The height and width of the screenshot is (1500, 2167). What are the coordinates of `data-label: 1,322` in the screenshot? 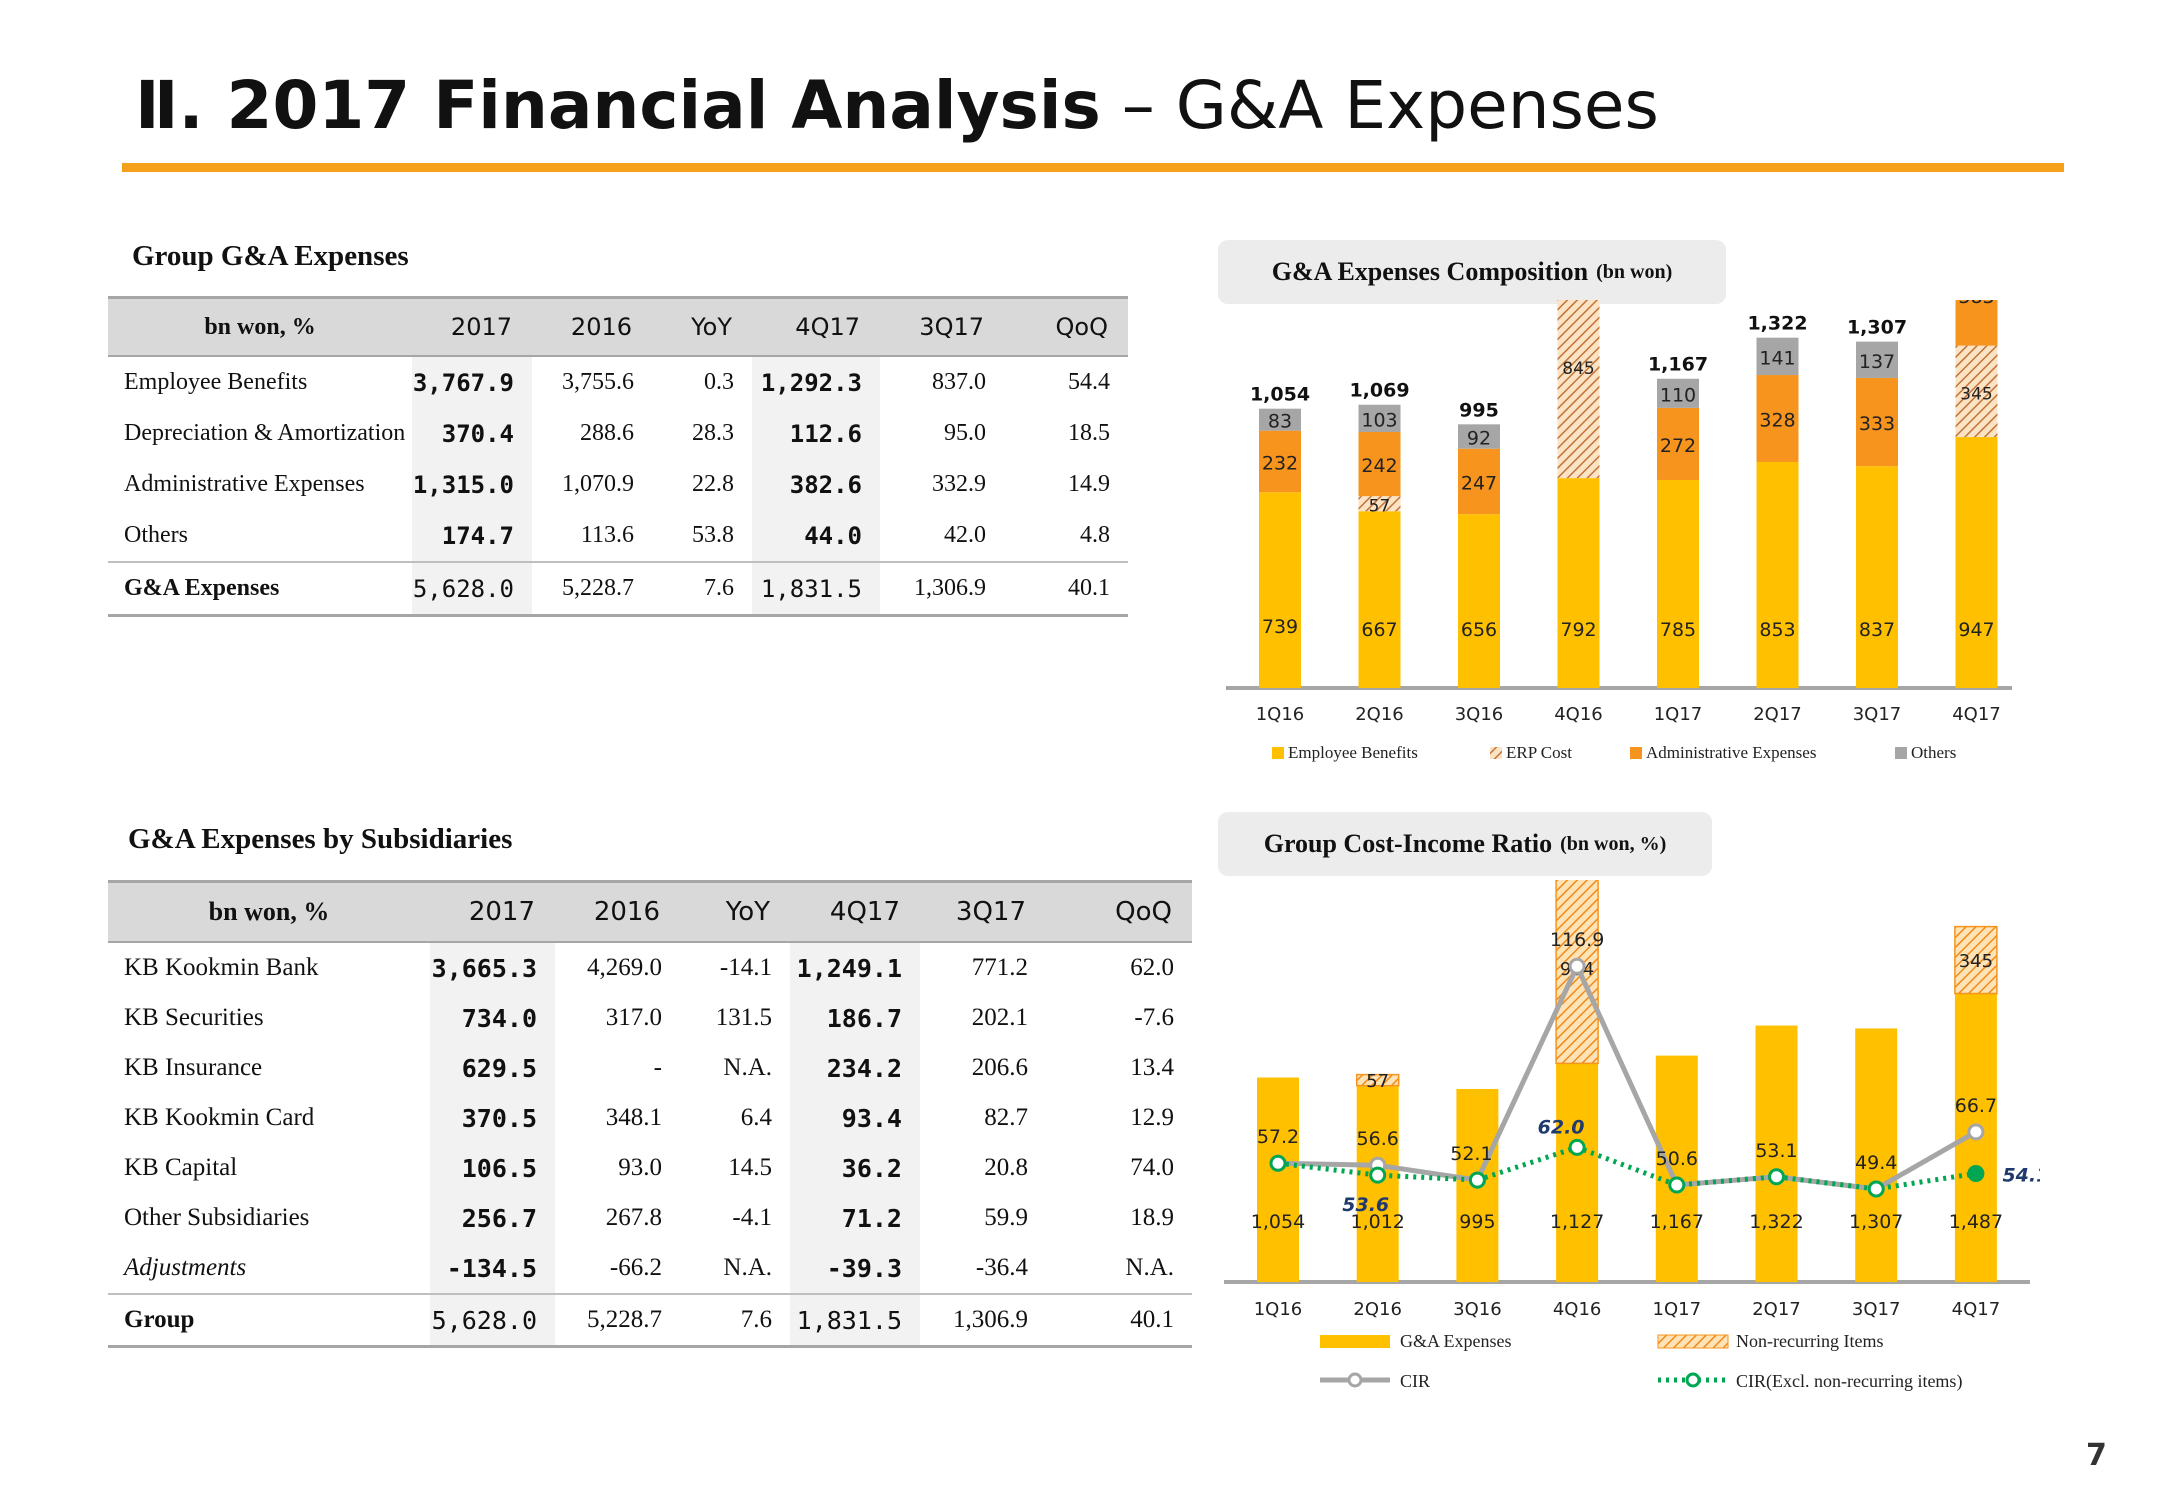 It's located at (1776, 1222).